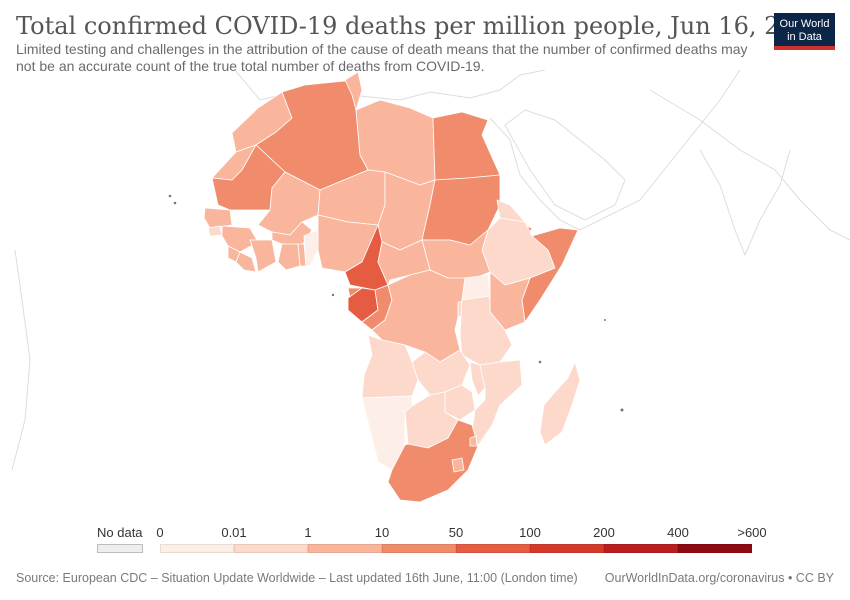 This screenshot has height=600, width=850. What do you see at coordinates (160, 532) in the screenshot?
I see `legend-tick-label: 0` at bounding box center [160, 532].